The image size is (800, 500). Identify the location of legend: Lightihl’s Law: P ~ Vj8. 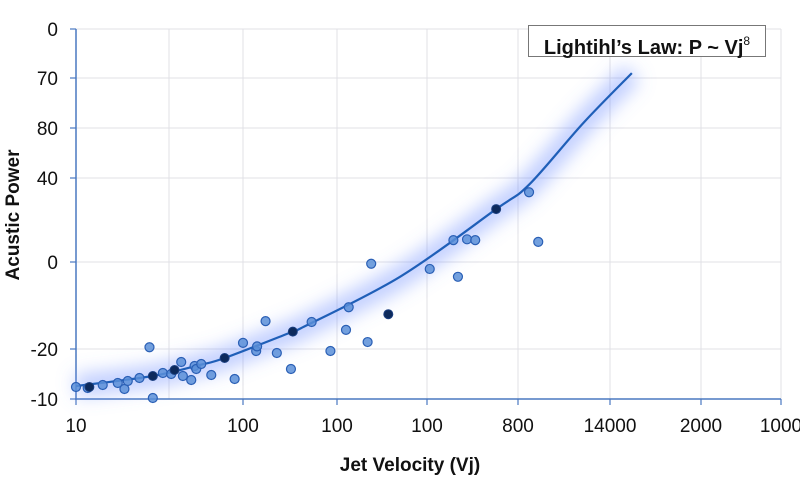
(647, 42).